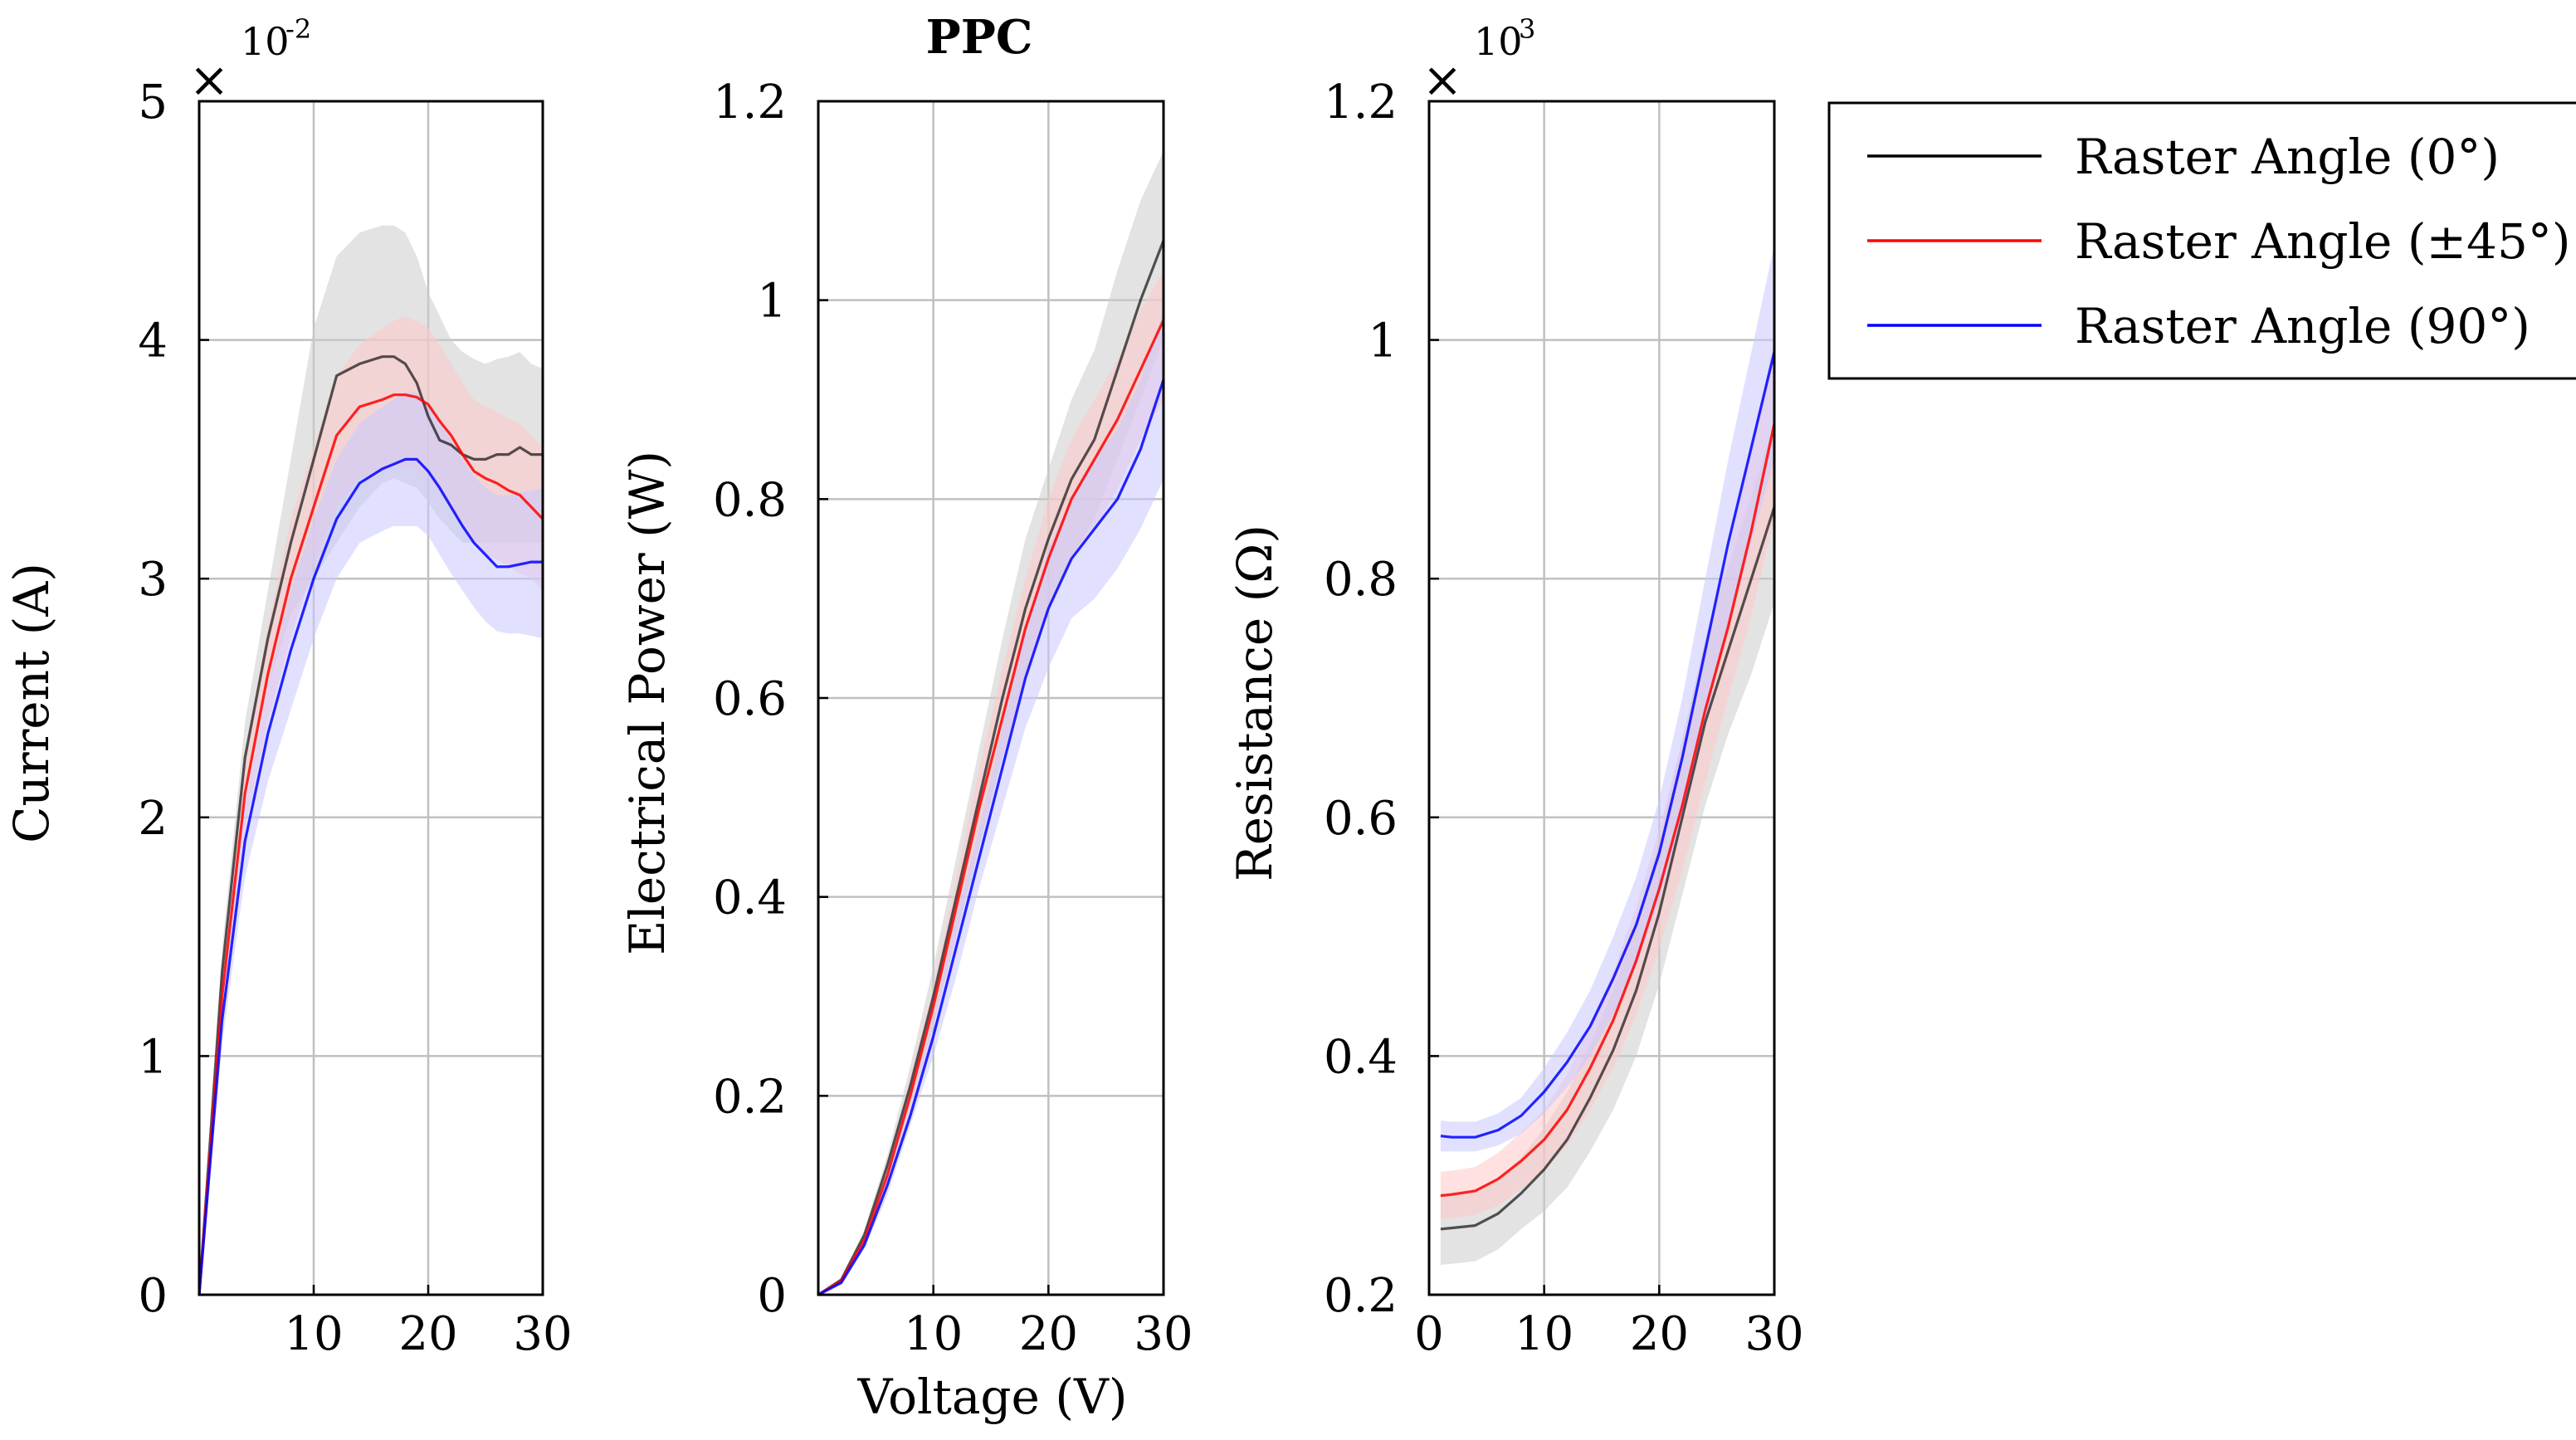 This screenshot has width=2576, height=1440. Describe the element at coordinates (543, 1334) in the screenshot. I see `current-x-tick-label-2: 30` at that location.